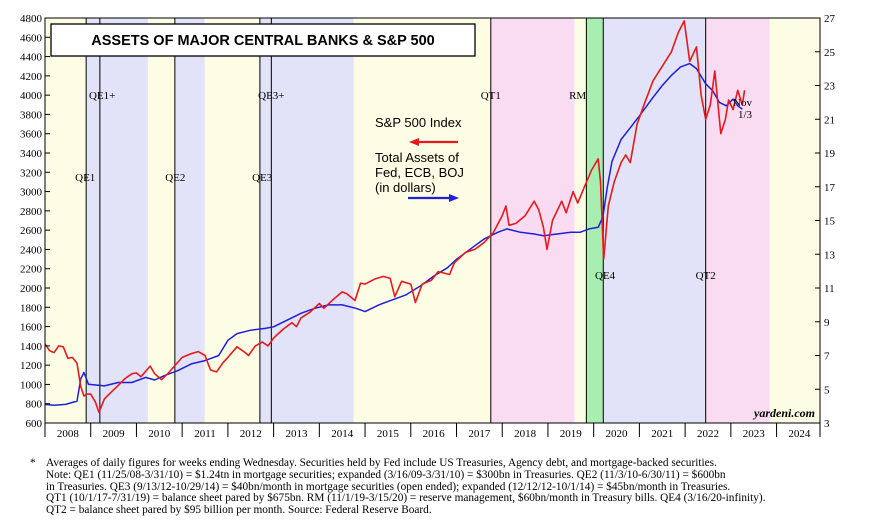 This screenshot has width=877, height=526. What do you see at coordinates (31, 366) in the screenshot?
I see `left-tick-label: 1200` at bounding box center [31, 366].